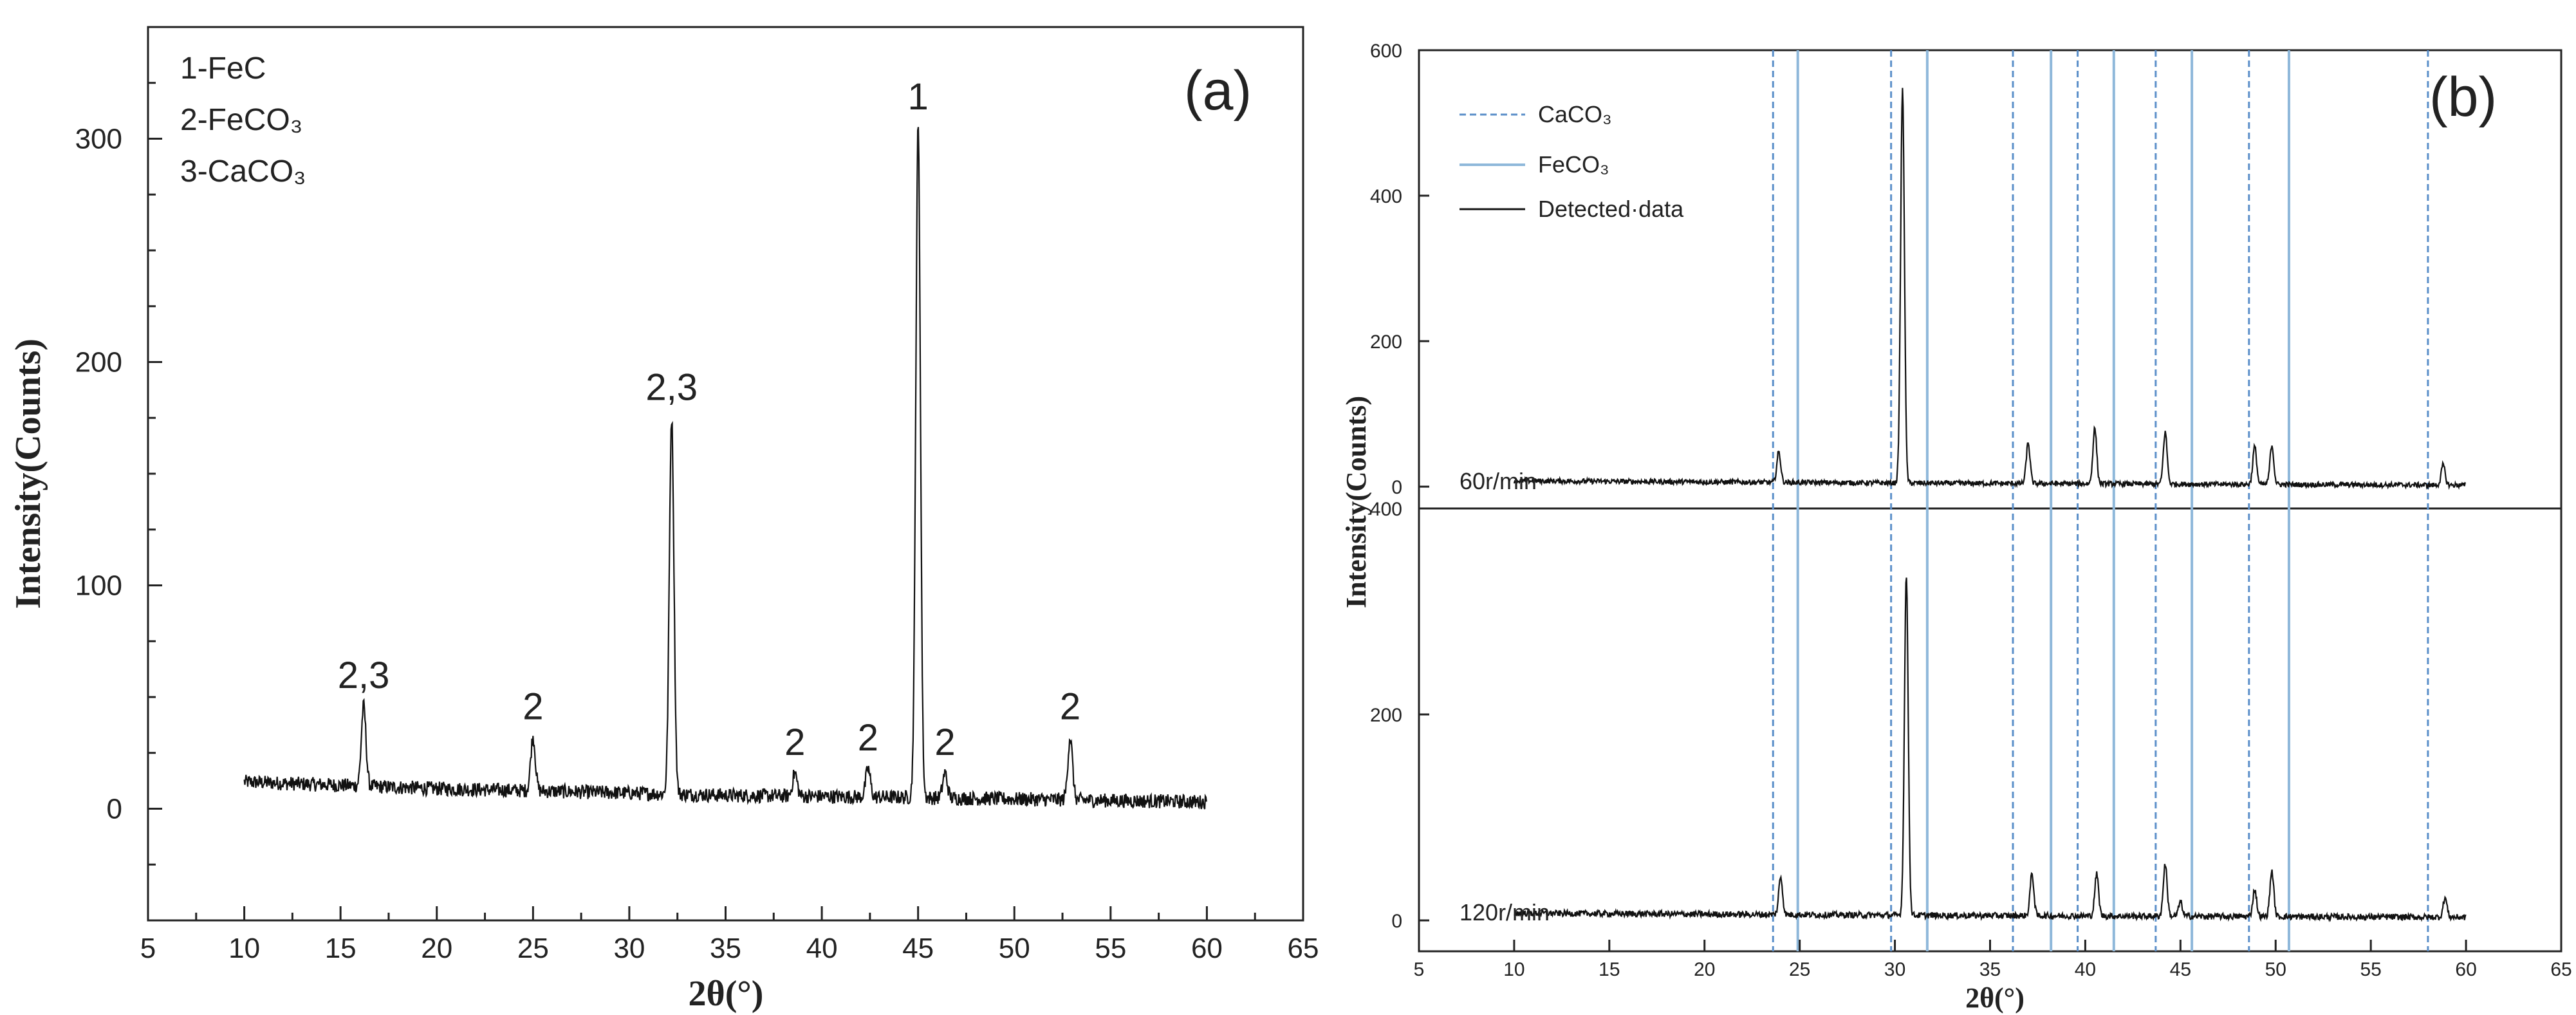 This screenshot has height=1015, width=2576. Describe the element at coordinates (1575, 114) in the screenshot. I see `panel-b-legend-entry-caco3: CaCO₃` at that location.